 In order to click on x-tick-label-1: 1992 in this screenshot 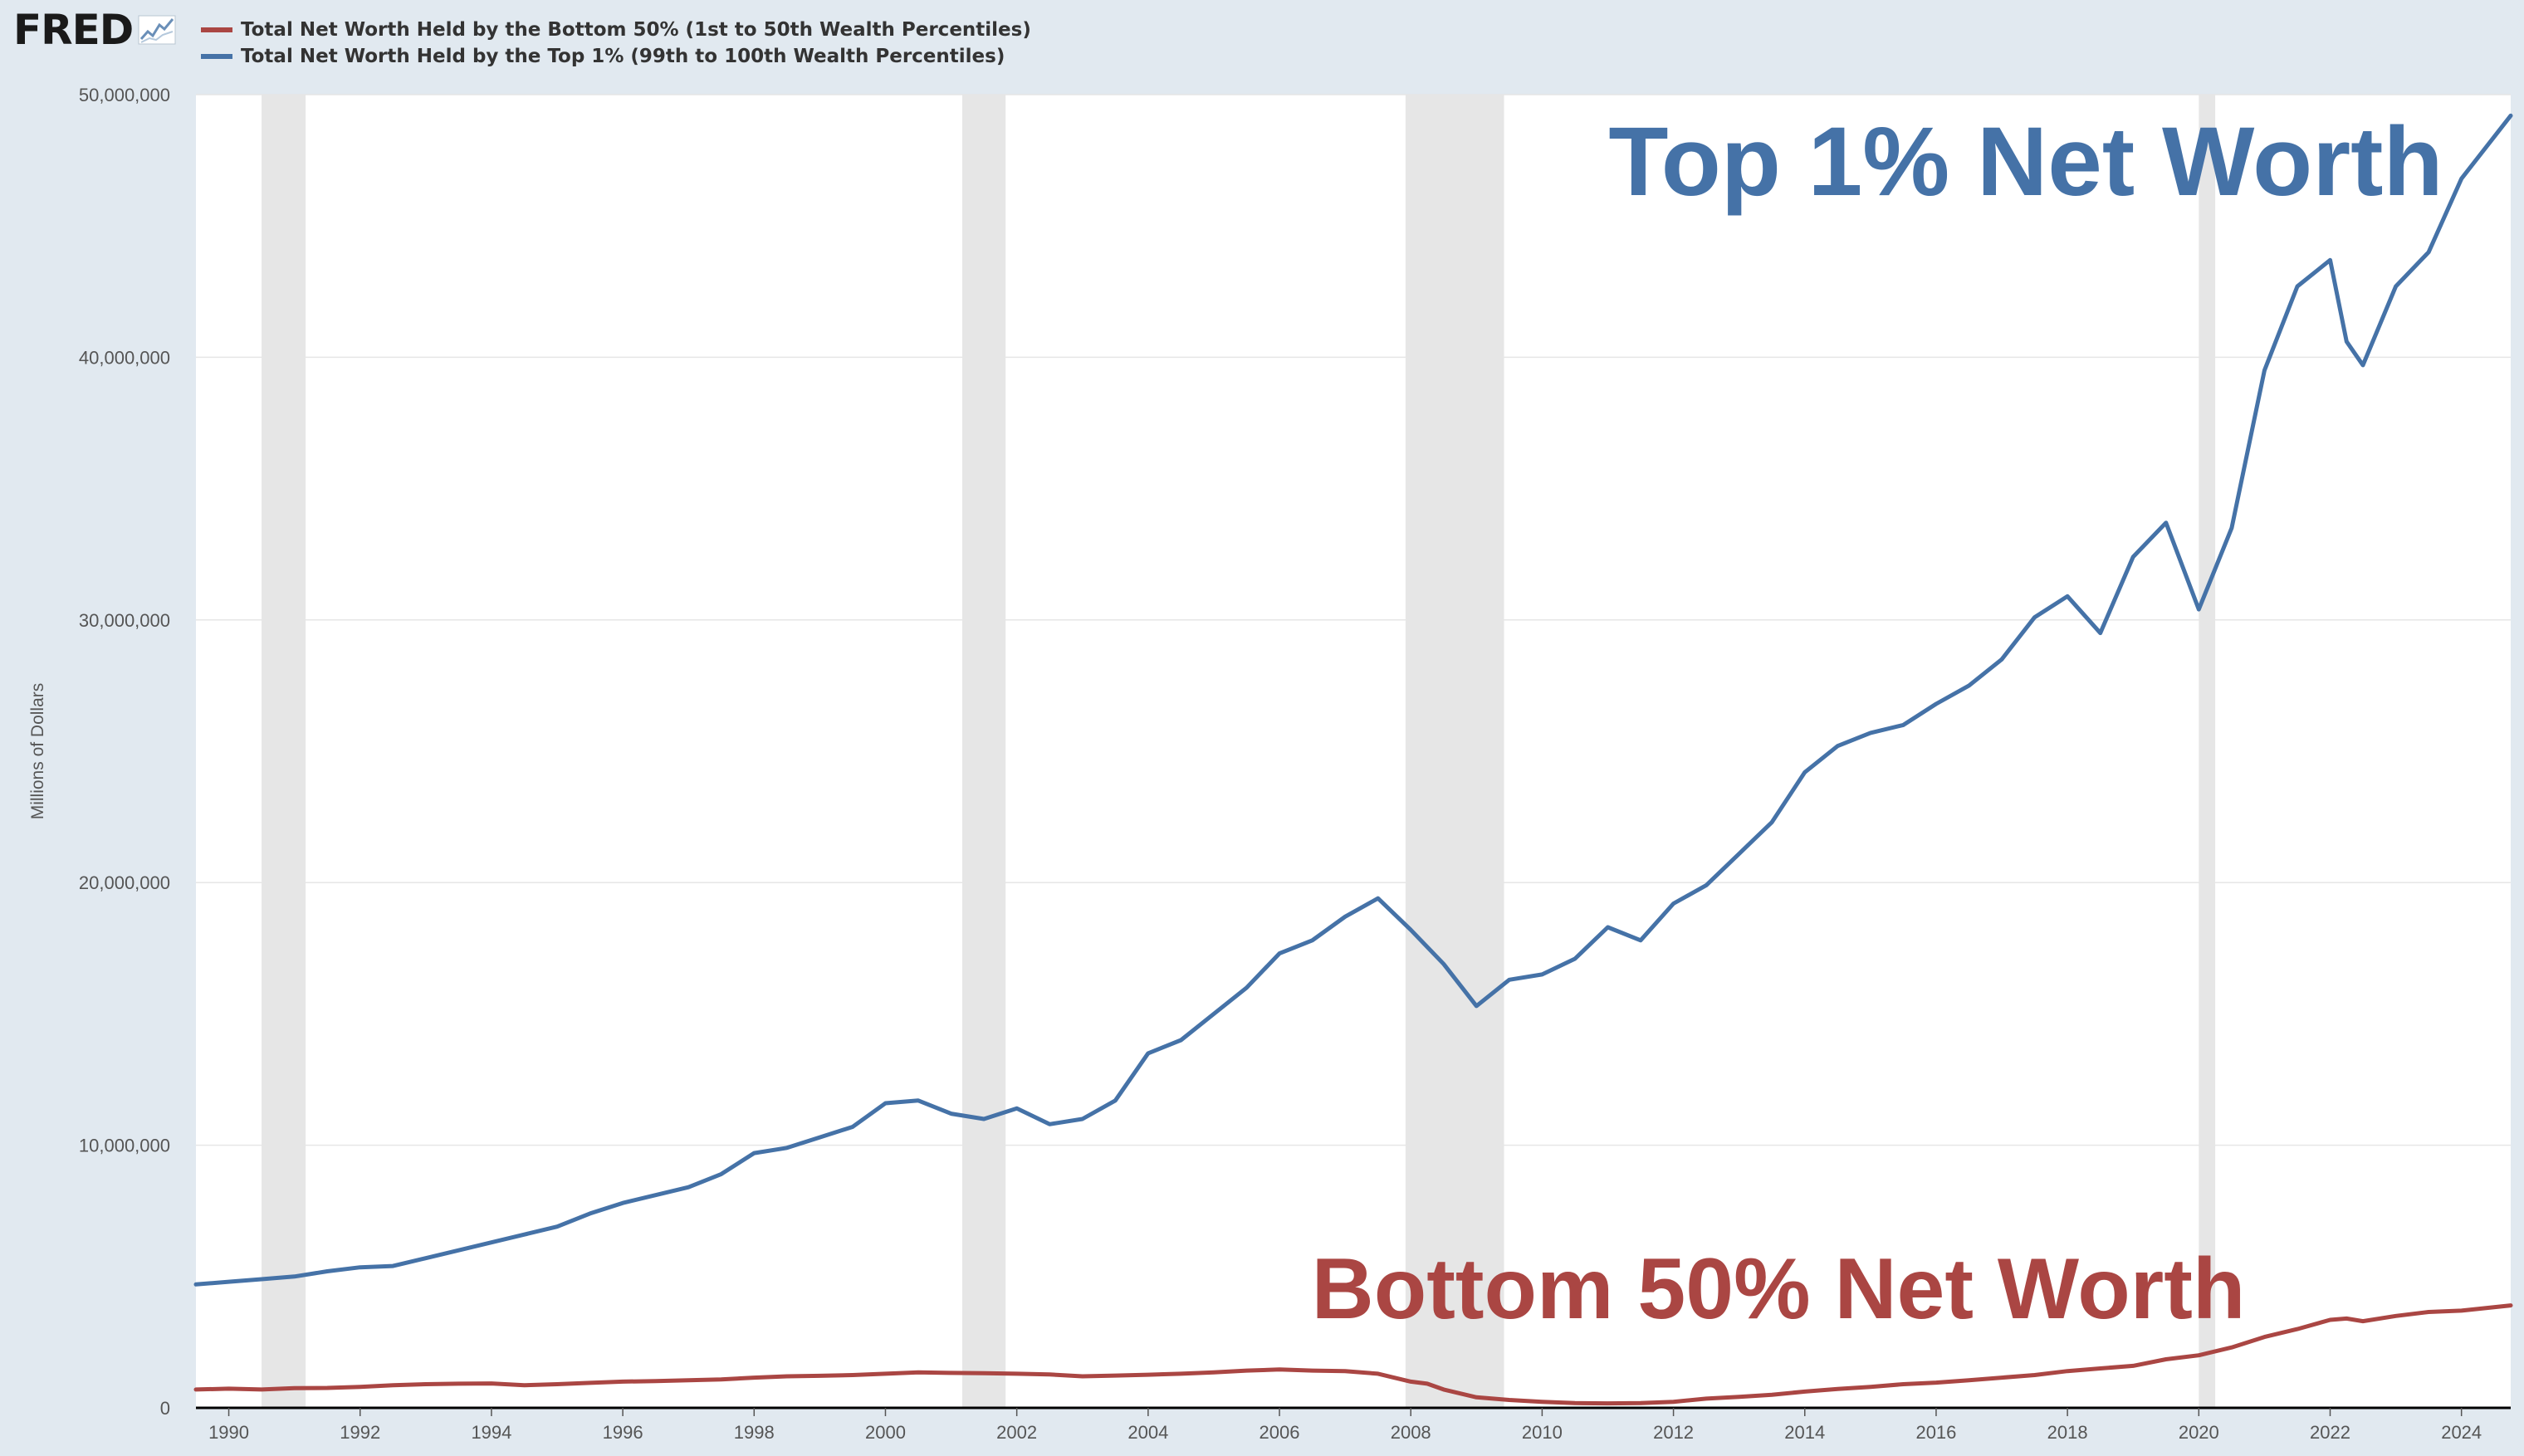, I will do `click(360, 1432)`.